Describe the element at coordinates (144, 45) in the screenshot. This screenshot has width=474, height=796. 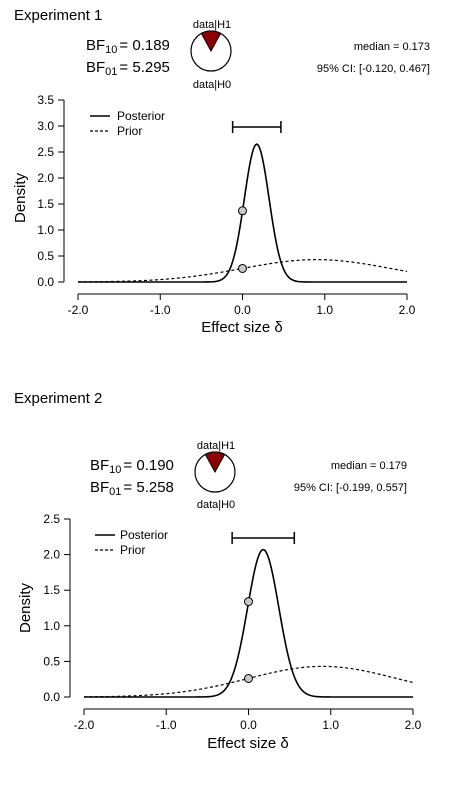
I see `bf10-value: = 0.189` at that location.